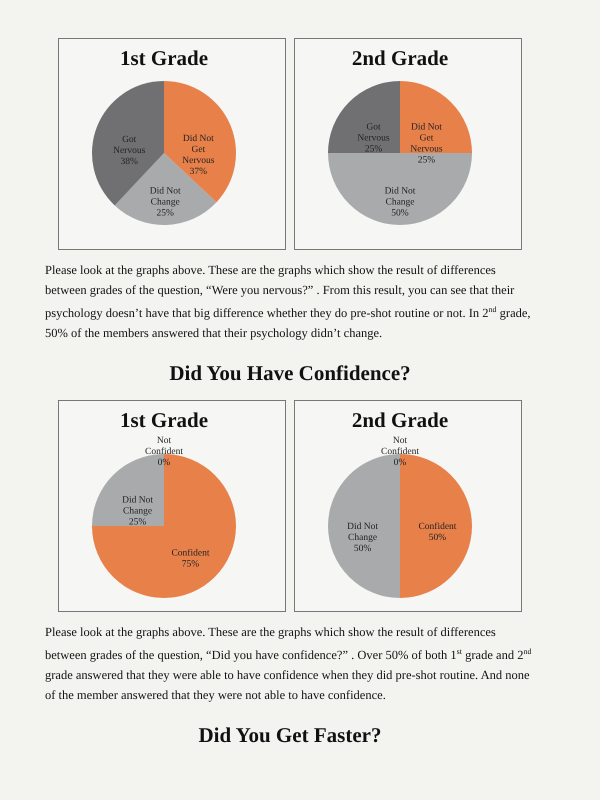  What do you see at coordinates (191, 565) in the screenshot?
I see `data-label: 75%` at bounding box center [191, 565].